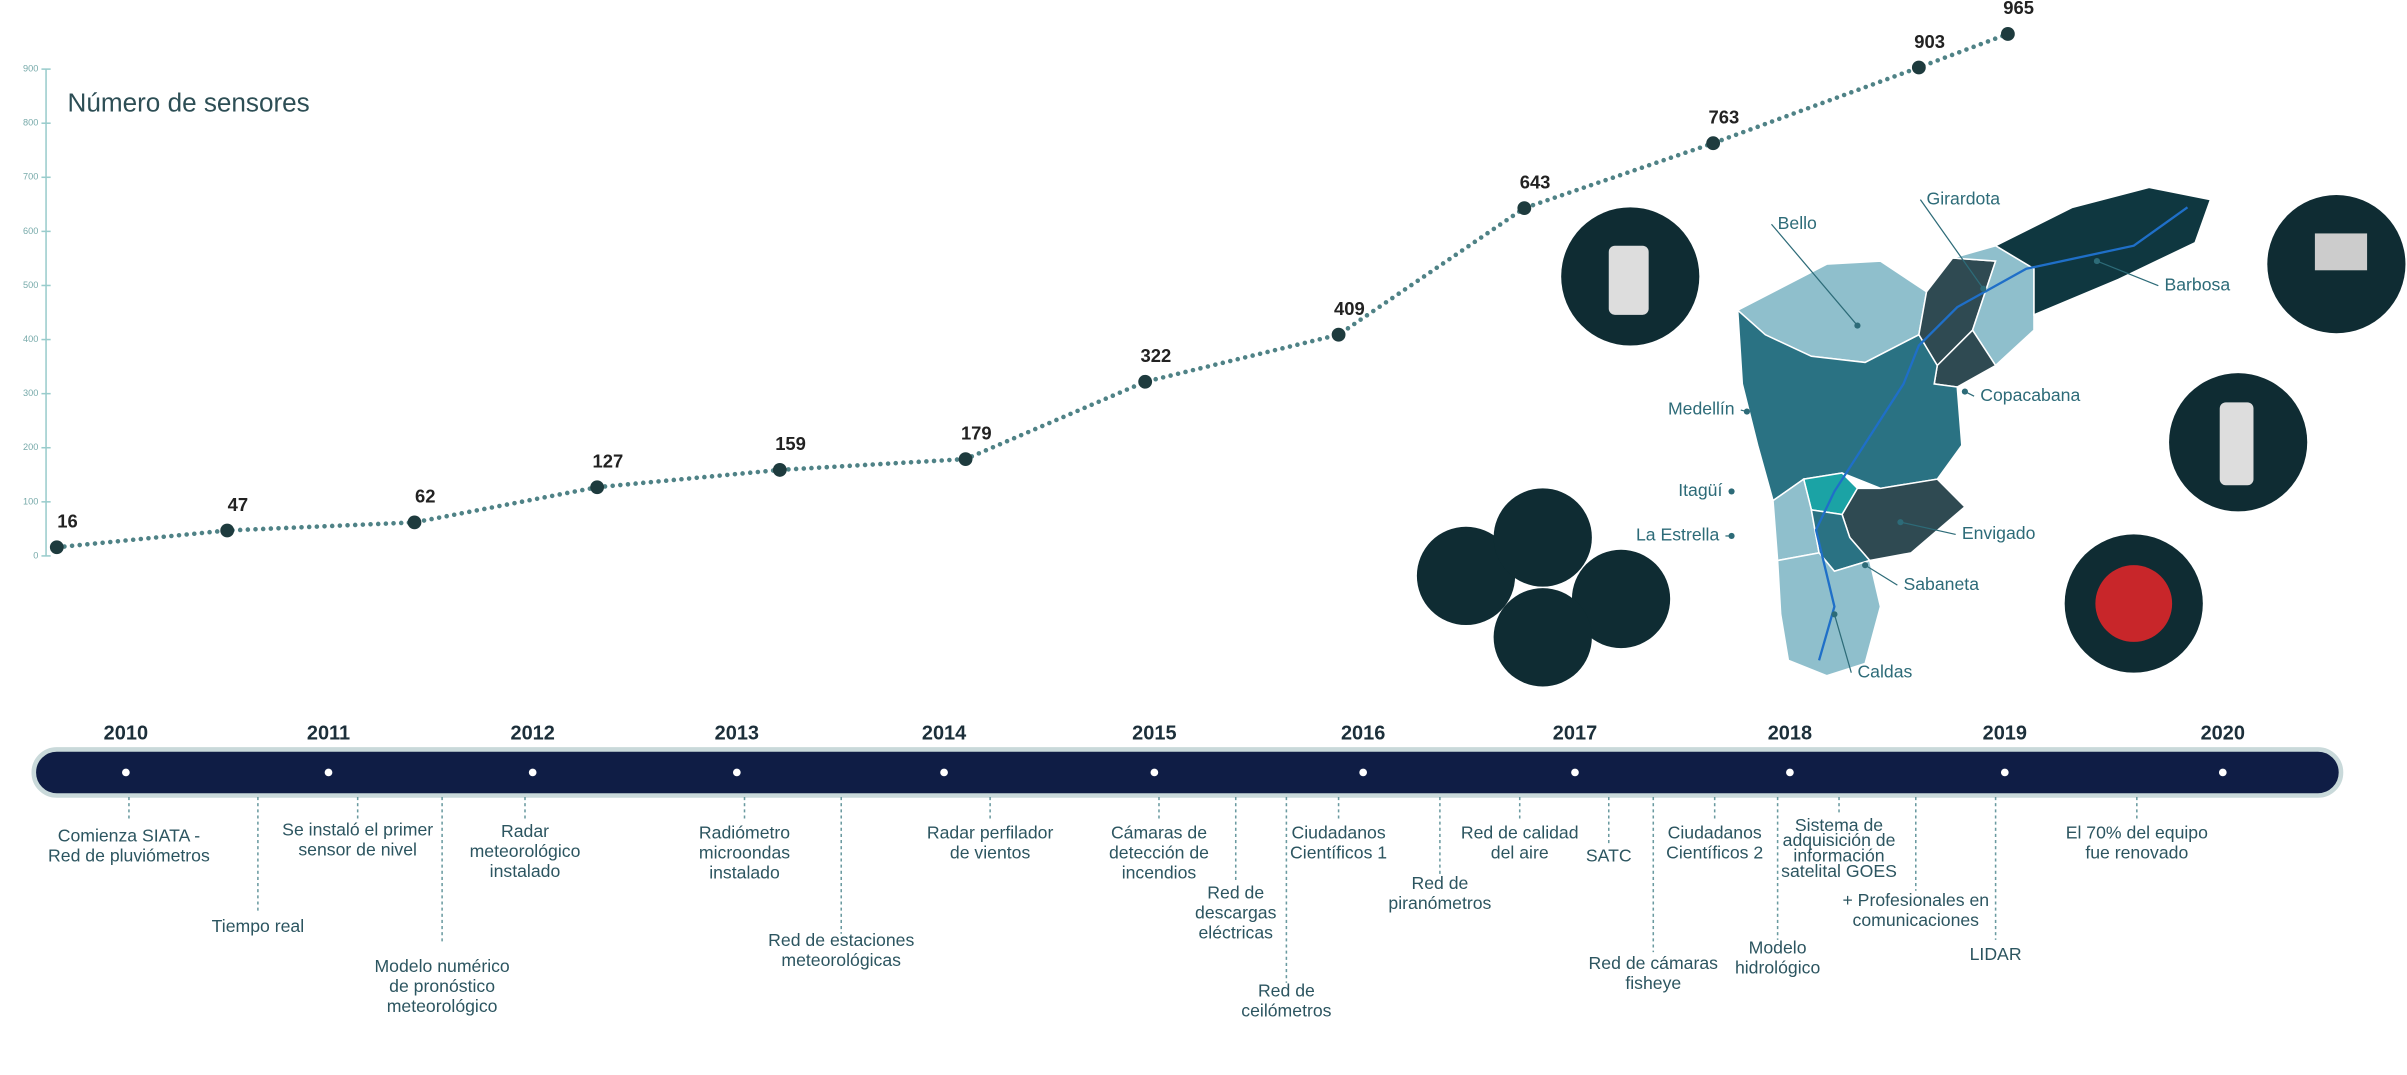 The height and width of the screenshot is (1075, 2407). I want to click on y-tick-label: 700, so click(30, 177).